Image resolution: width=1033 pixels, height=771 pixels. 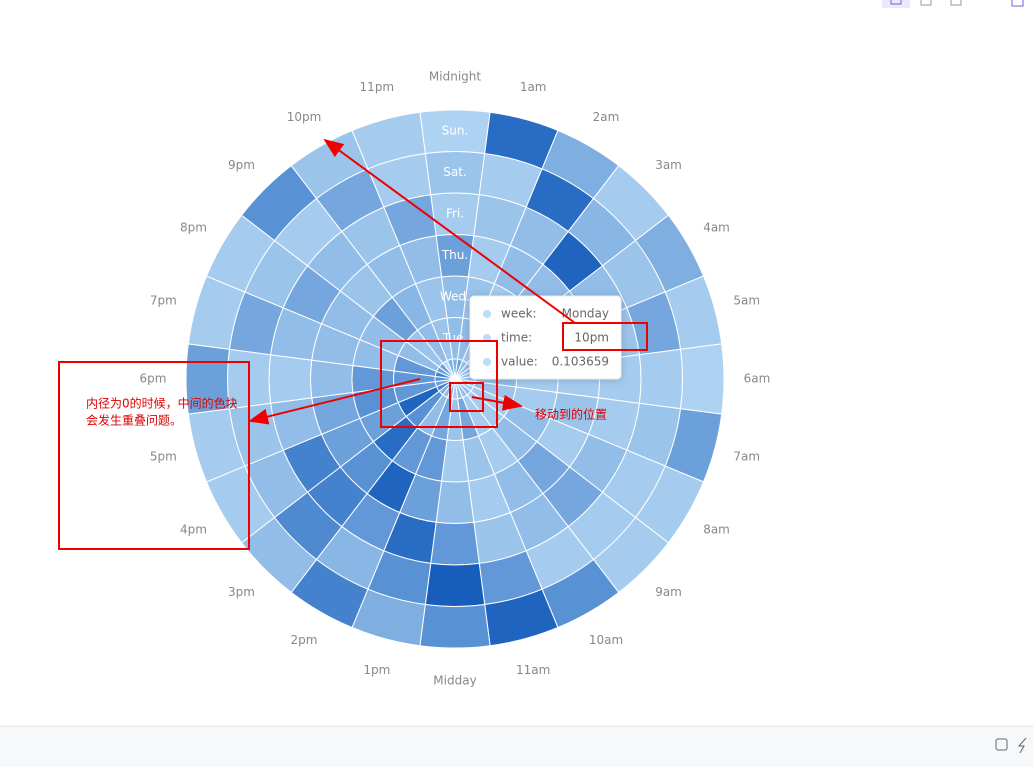 I want to click on tooltip-value: 0.103659, so click(x=580, y=362).